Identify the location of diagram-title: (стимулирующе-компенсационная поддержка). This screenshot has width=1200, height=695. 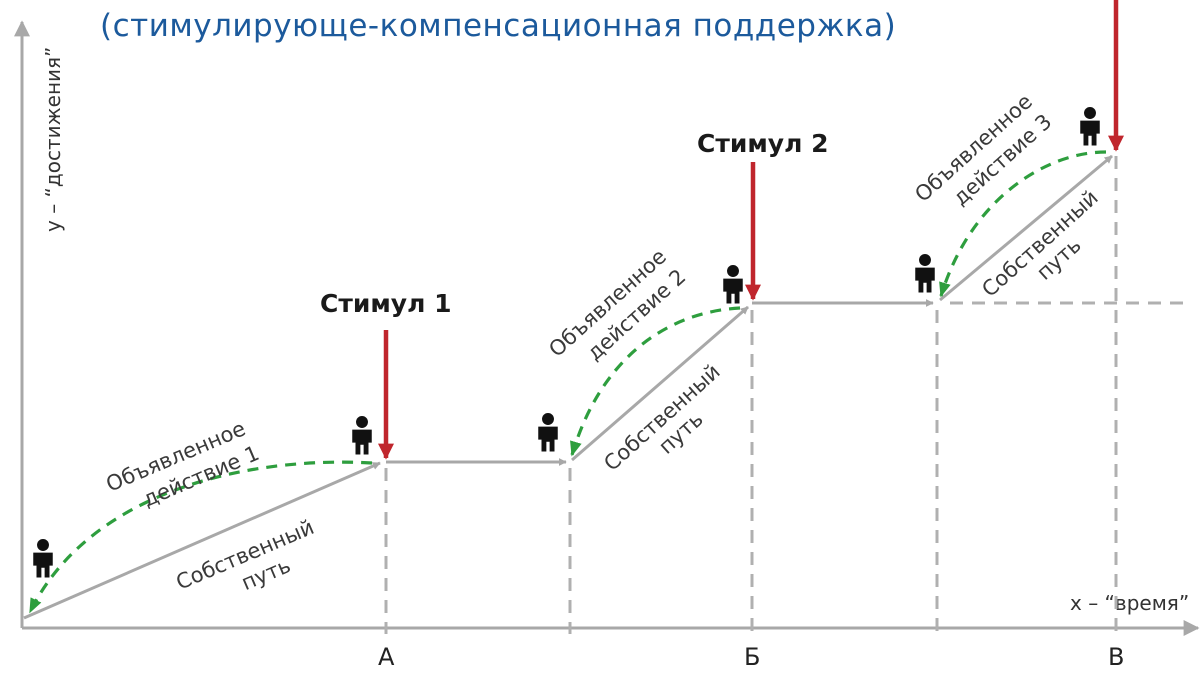
(498, 26).